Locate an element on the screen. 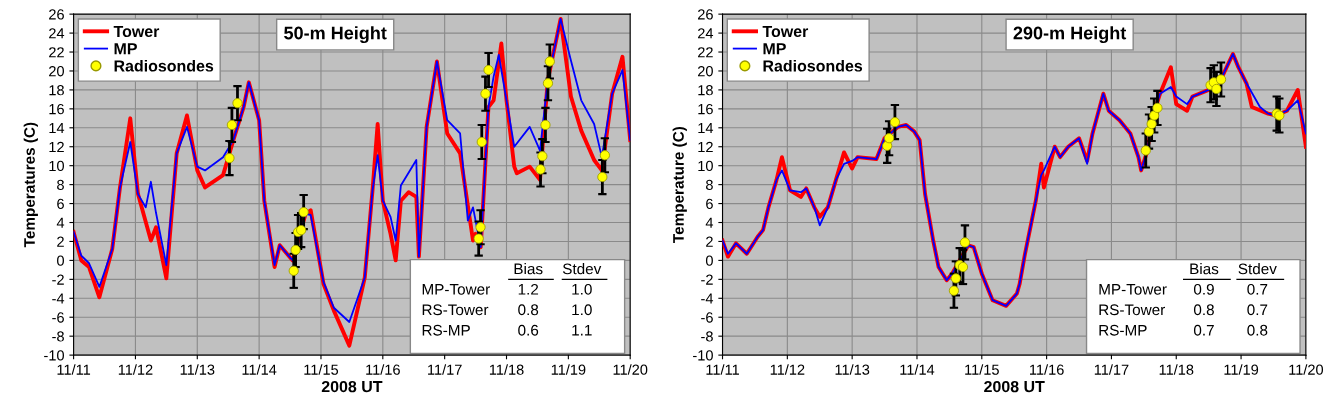 The width and height of the screenshot is (1338, 404). annotation: 0.9 is located at coordinates (1203, 289).